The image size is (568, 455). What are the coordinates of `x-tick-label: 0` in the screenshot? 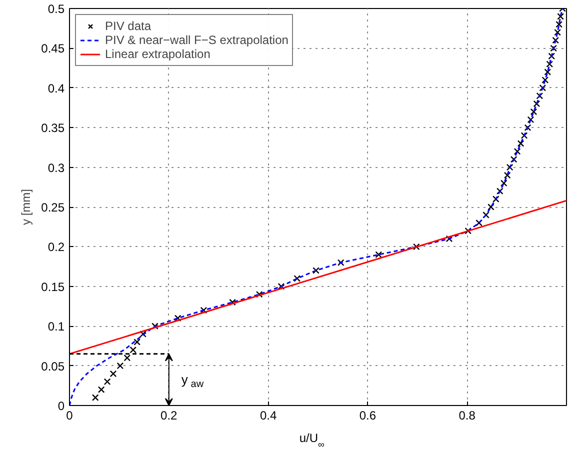 It's located at (70, 415).